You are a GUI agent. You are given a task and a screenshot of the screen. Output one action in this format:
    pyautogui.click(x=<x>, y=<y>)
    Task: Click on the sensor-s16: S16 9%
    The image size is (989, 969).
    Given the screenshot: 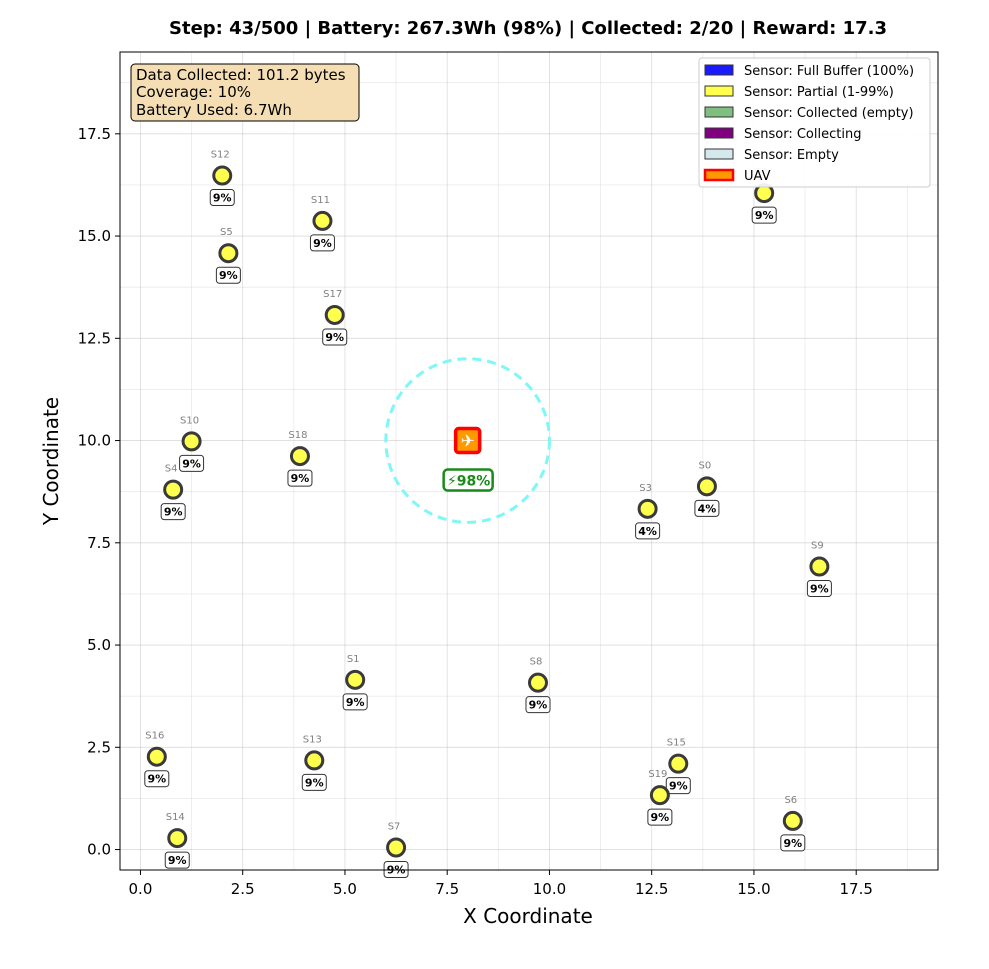 What is the action you would take?
    pyautogui.click(x=157, y=759)
    